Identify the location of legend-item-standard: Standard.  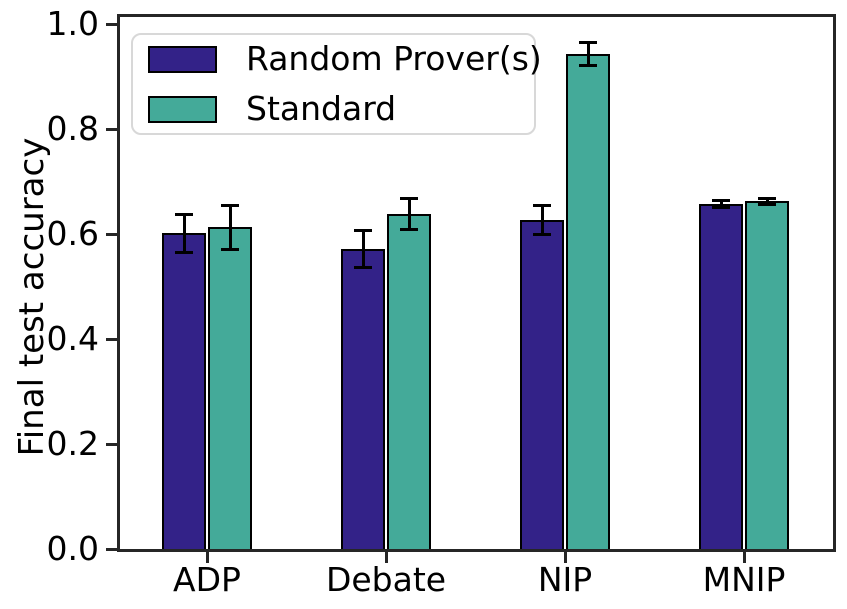
(341, 109).